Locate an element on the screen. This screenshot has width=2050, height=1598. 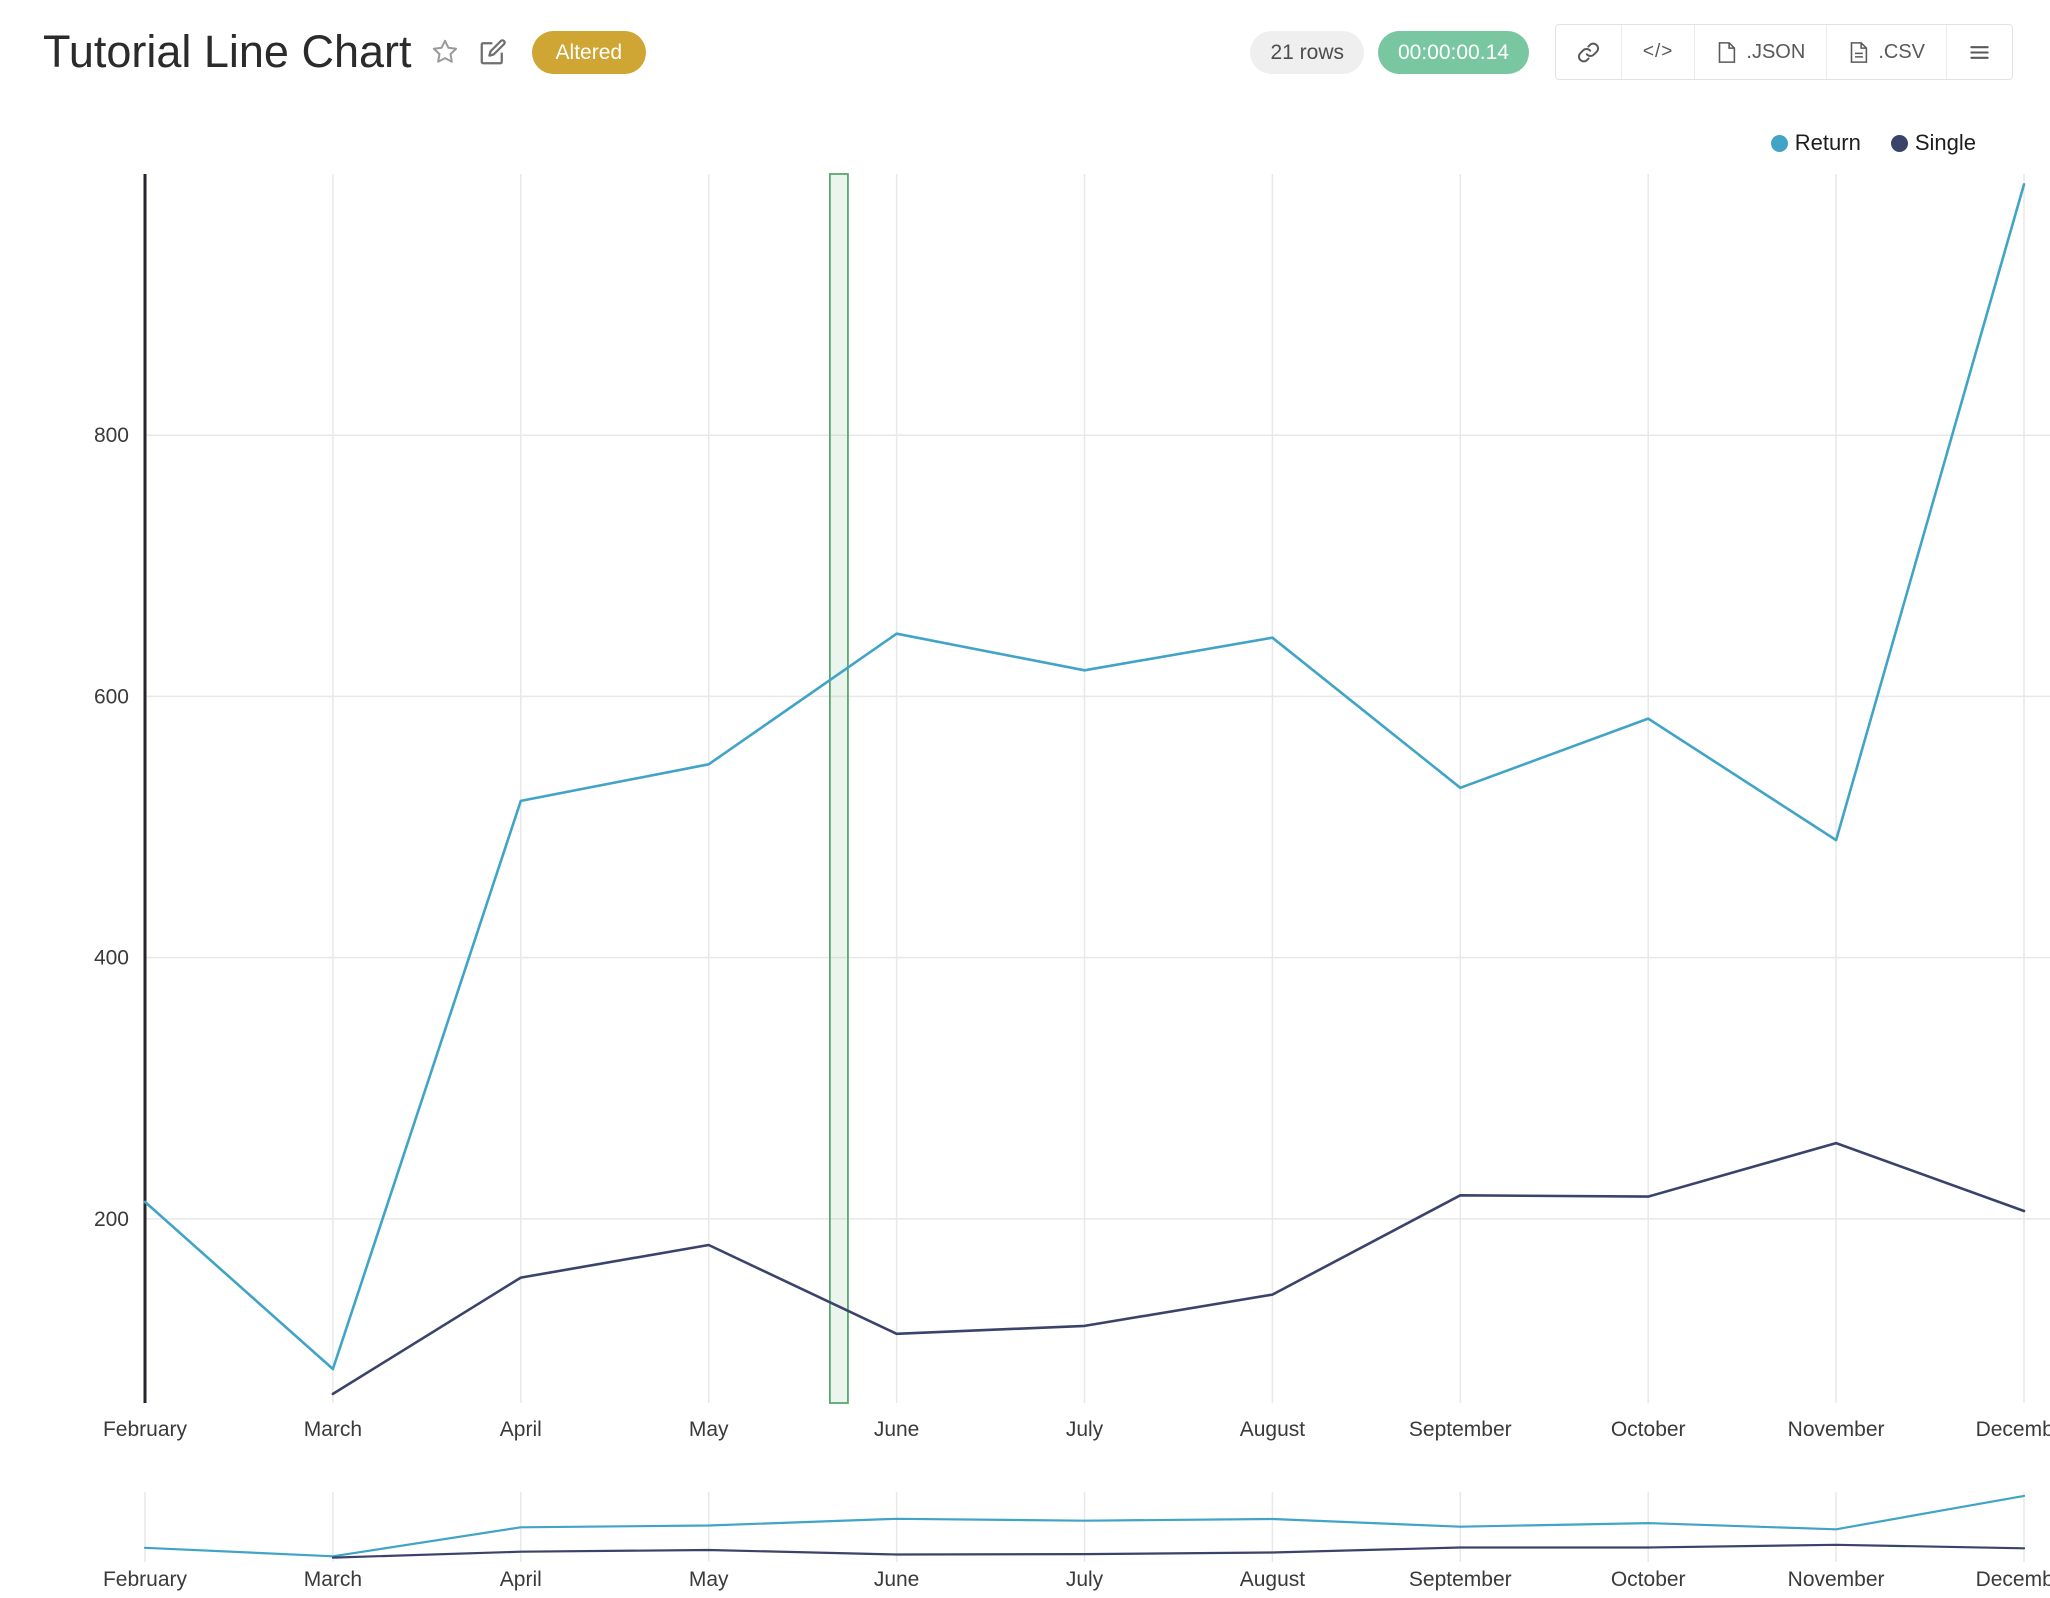
csv-file-icon is located at coordinates (1859, 52).